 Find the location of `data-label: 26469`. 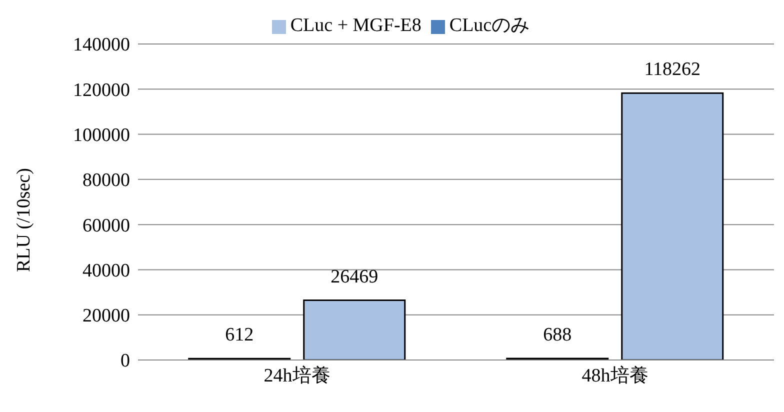

data-label: 26469 is located at coordinates (354, 277).